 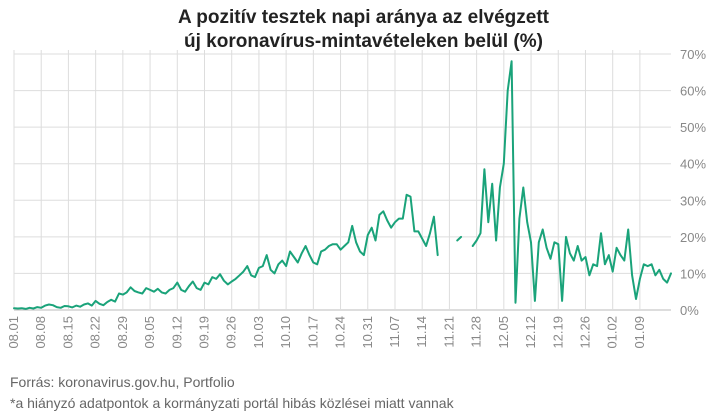 I want to click on x-tick-label: 08.08, so click(x=40, y=332).